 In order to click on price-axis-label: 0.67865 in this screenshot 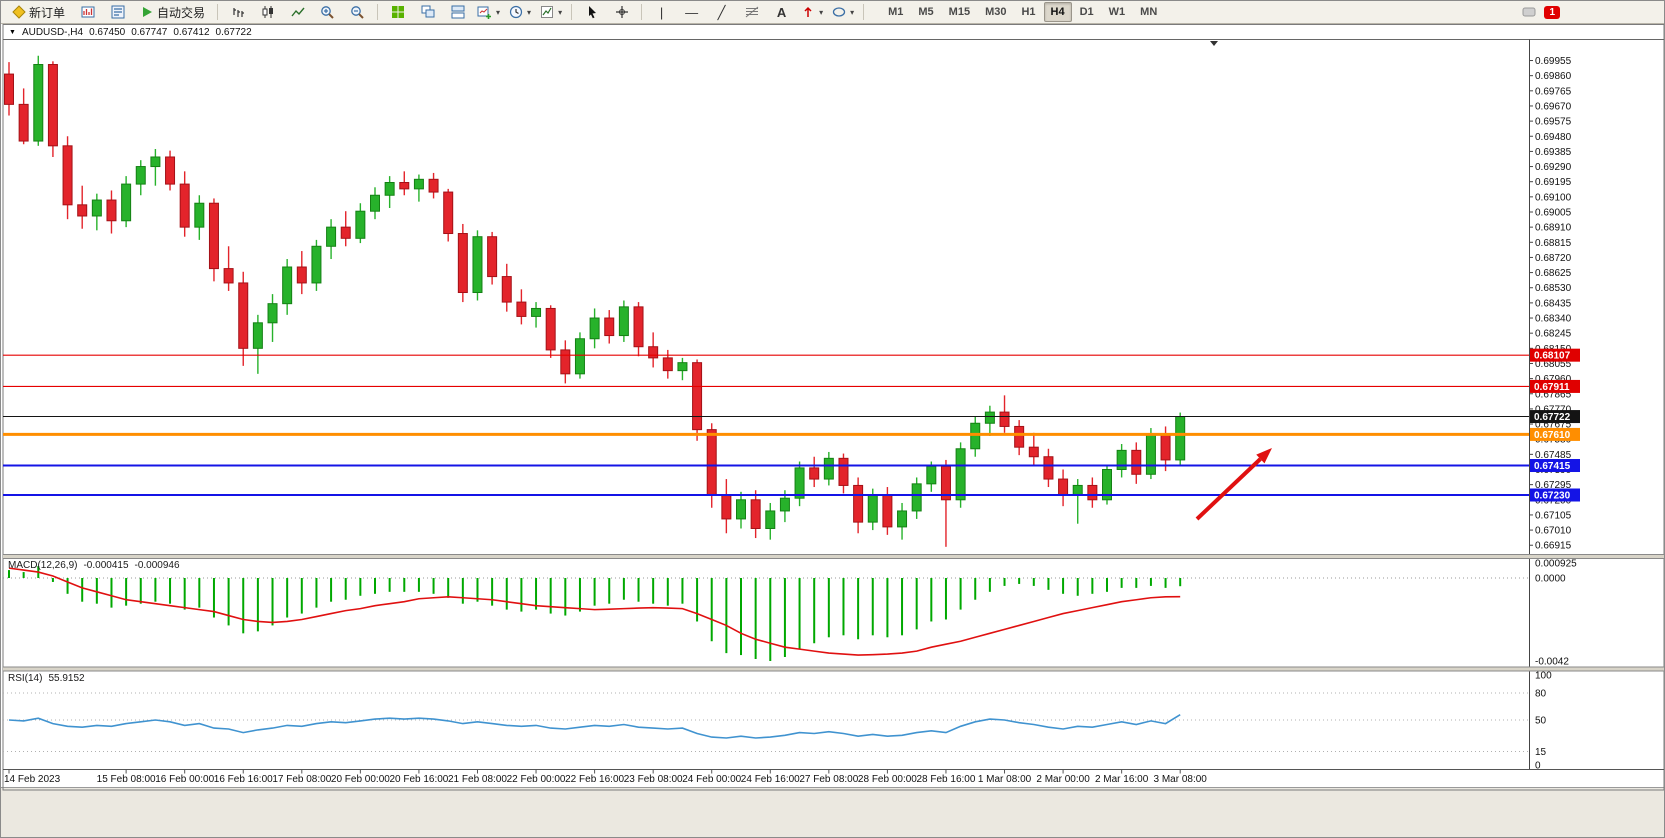, I will do `click(1553, 394)`.